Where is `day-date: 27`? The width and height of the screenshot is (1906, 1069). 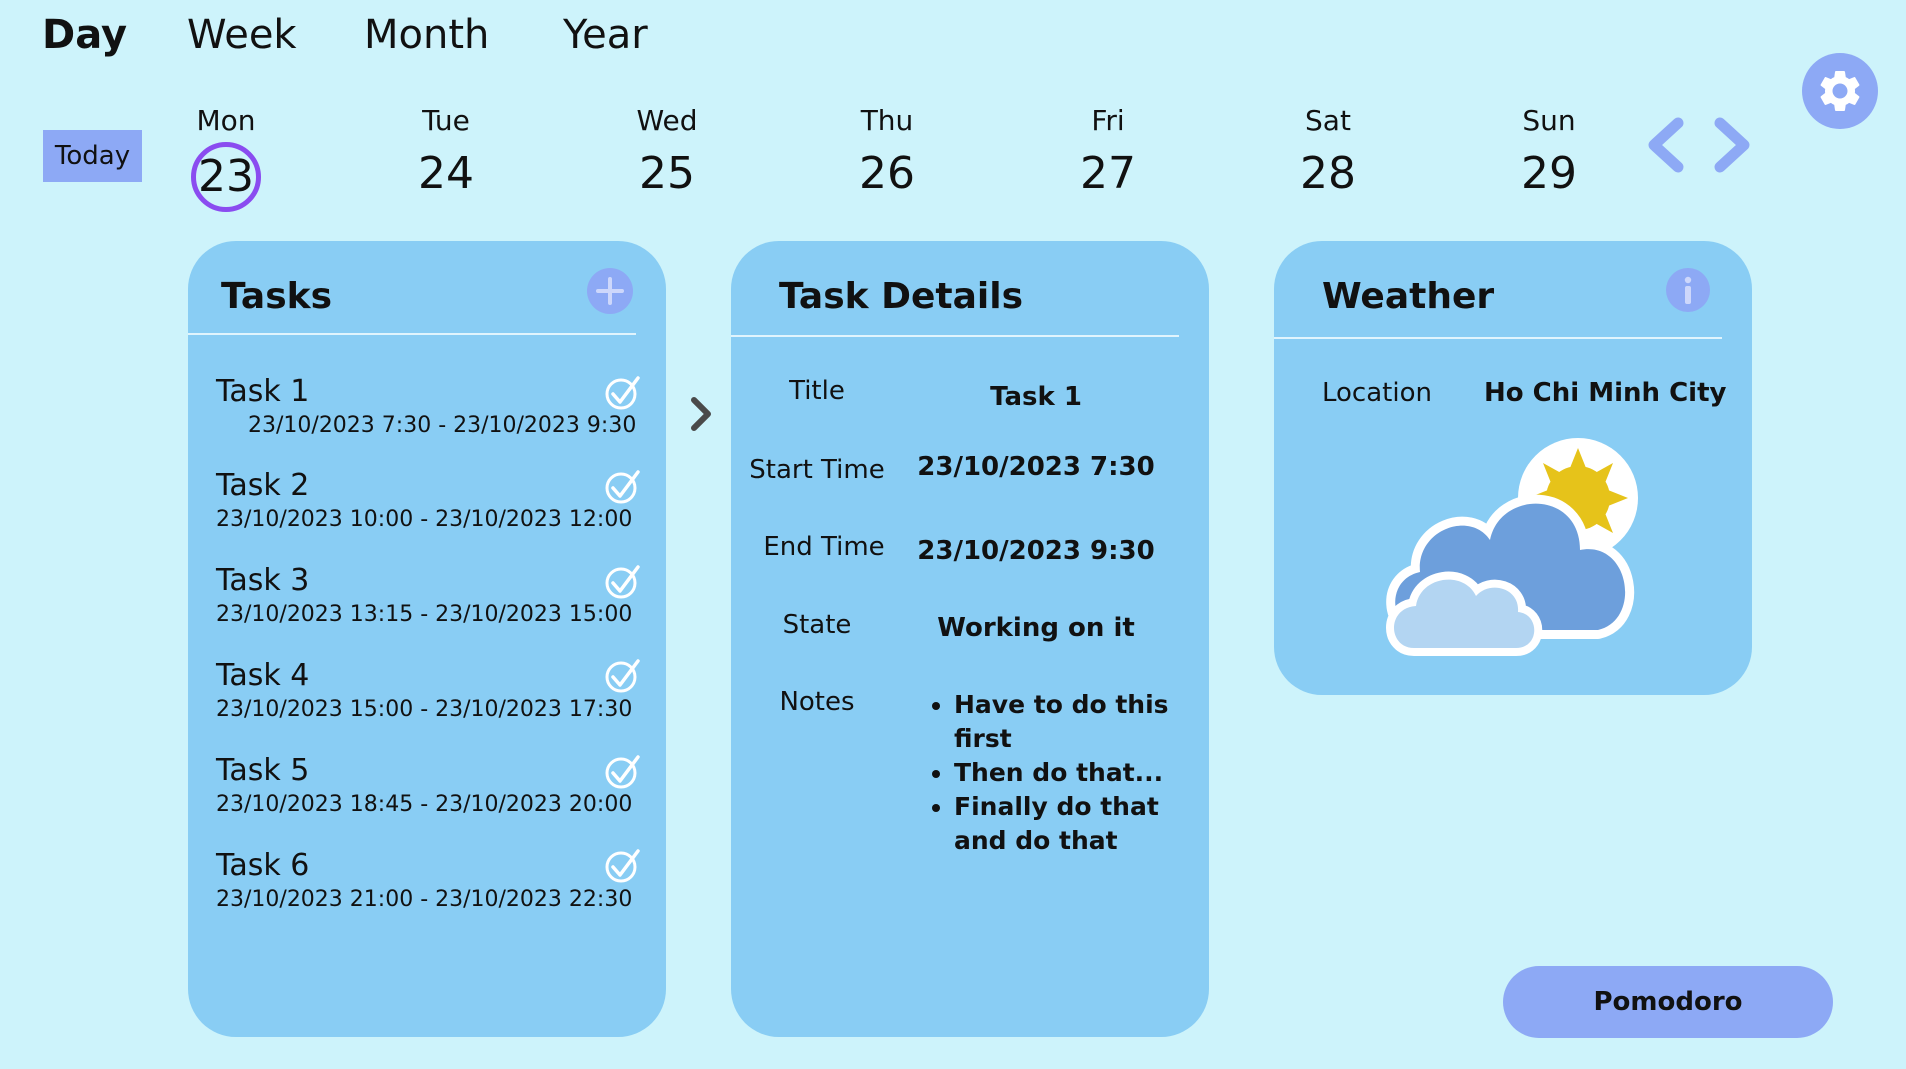 day-date: 27 is located at coordinates (1108, 173).